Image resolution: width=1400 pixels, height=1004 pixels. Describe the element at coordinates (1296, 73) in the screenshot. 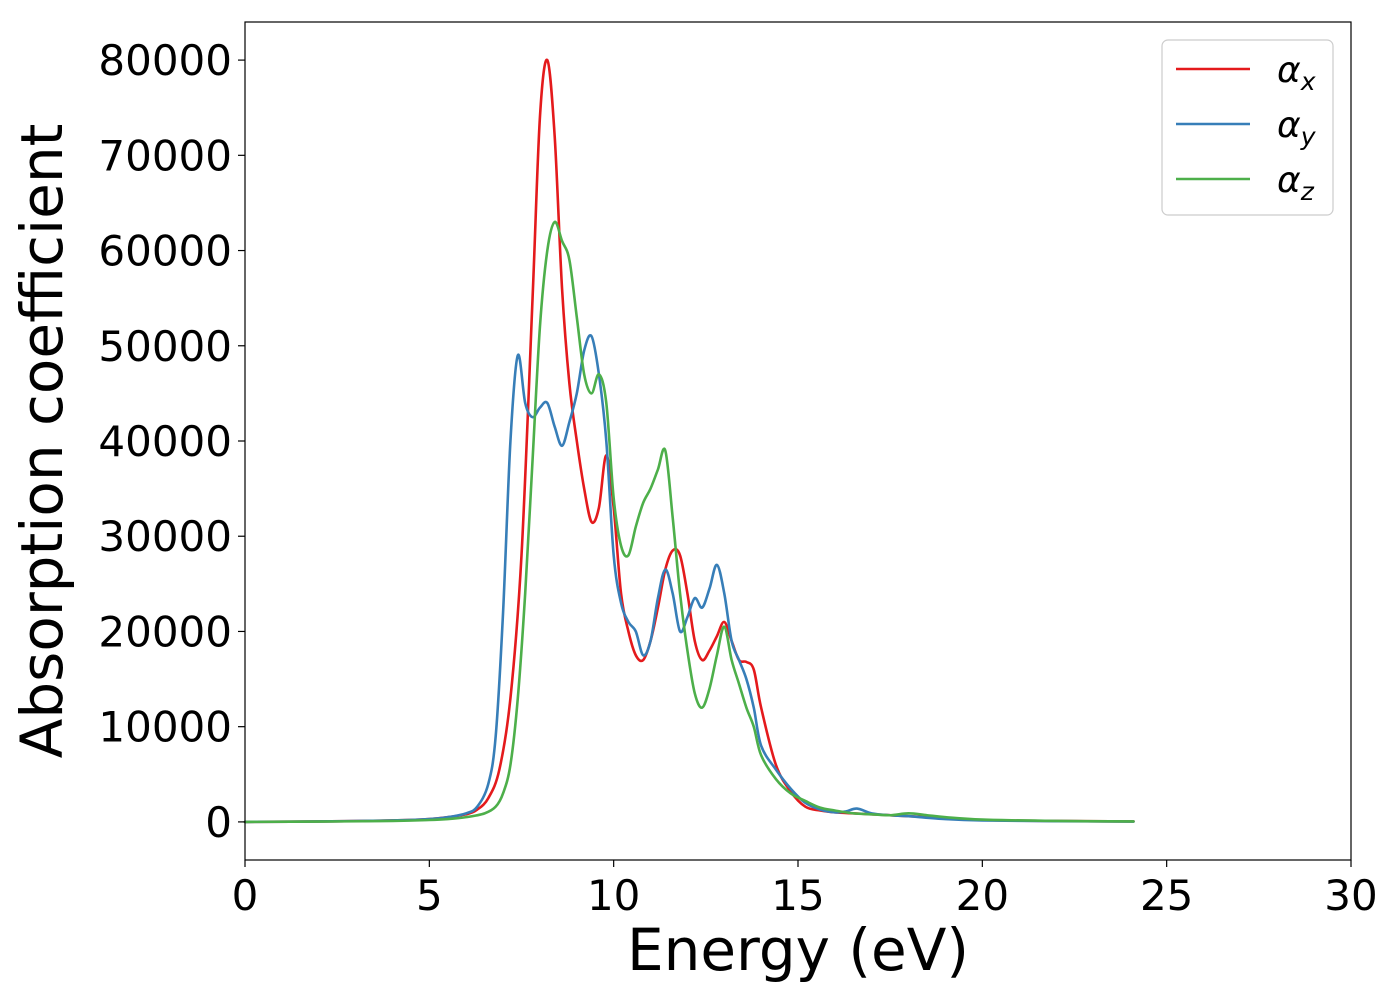

I see `legend-label-x: αx` at that location.